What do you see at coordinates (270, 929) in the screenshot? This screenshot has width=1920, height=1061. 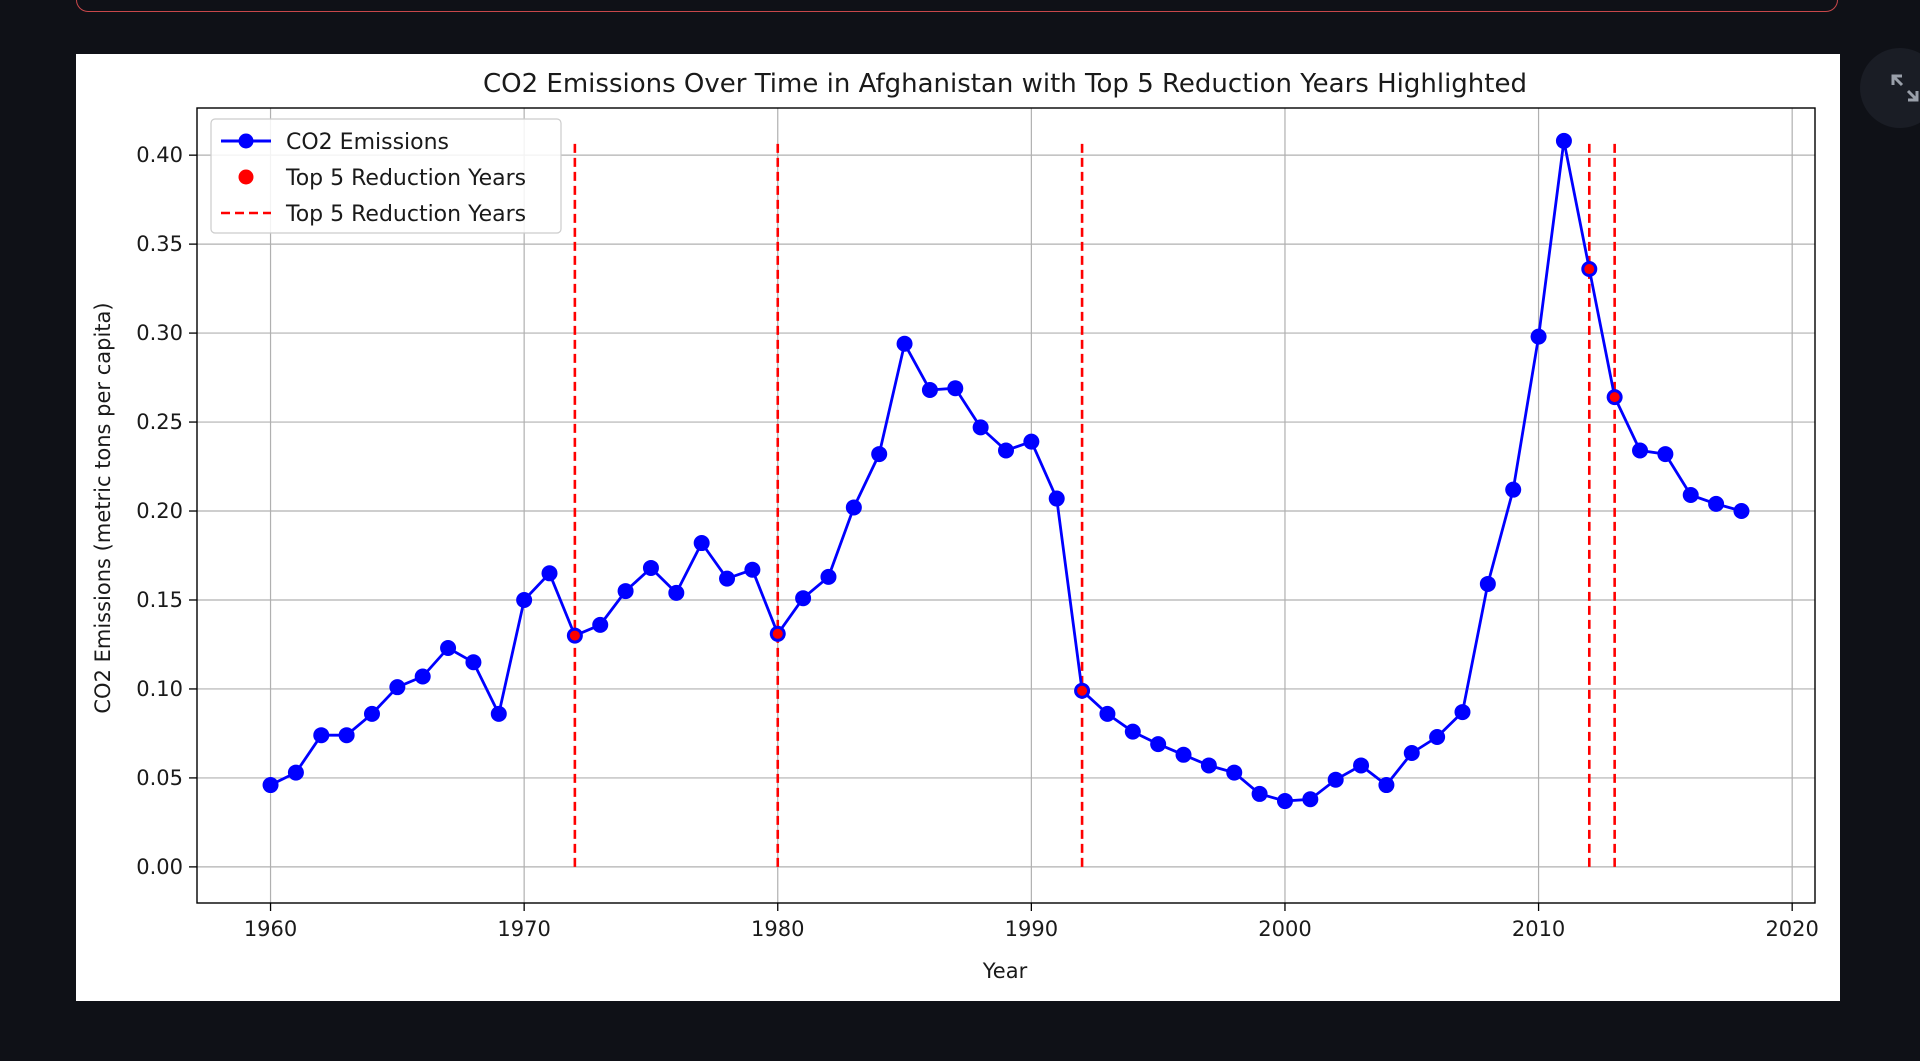 I see `x-tick-label: 1960` at bounding box center [270, 929].